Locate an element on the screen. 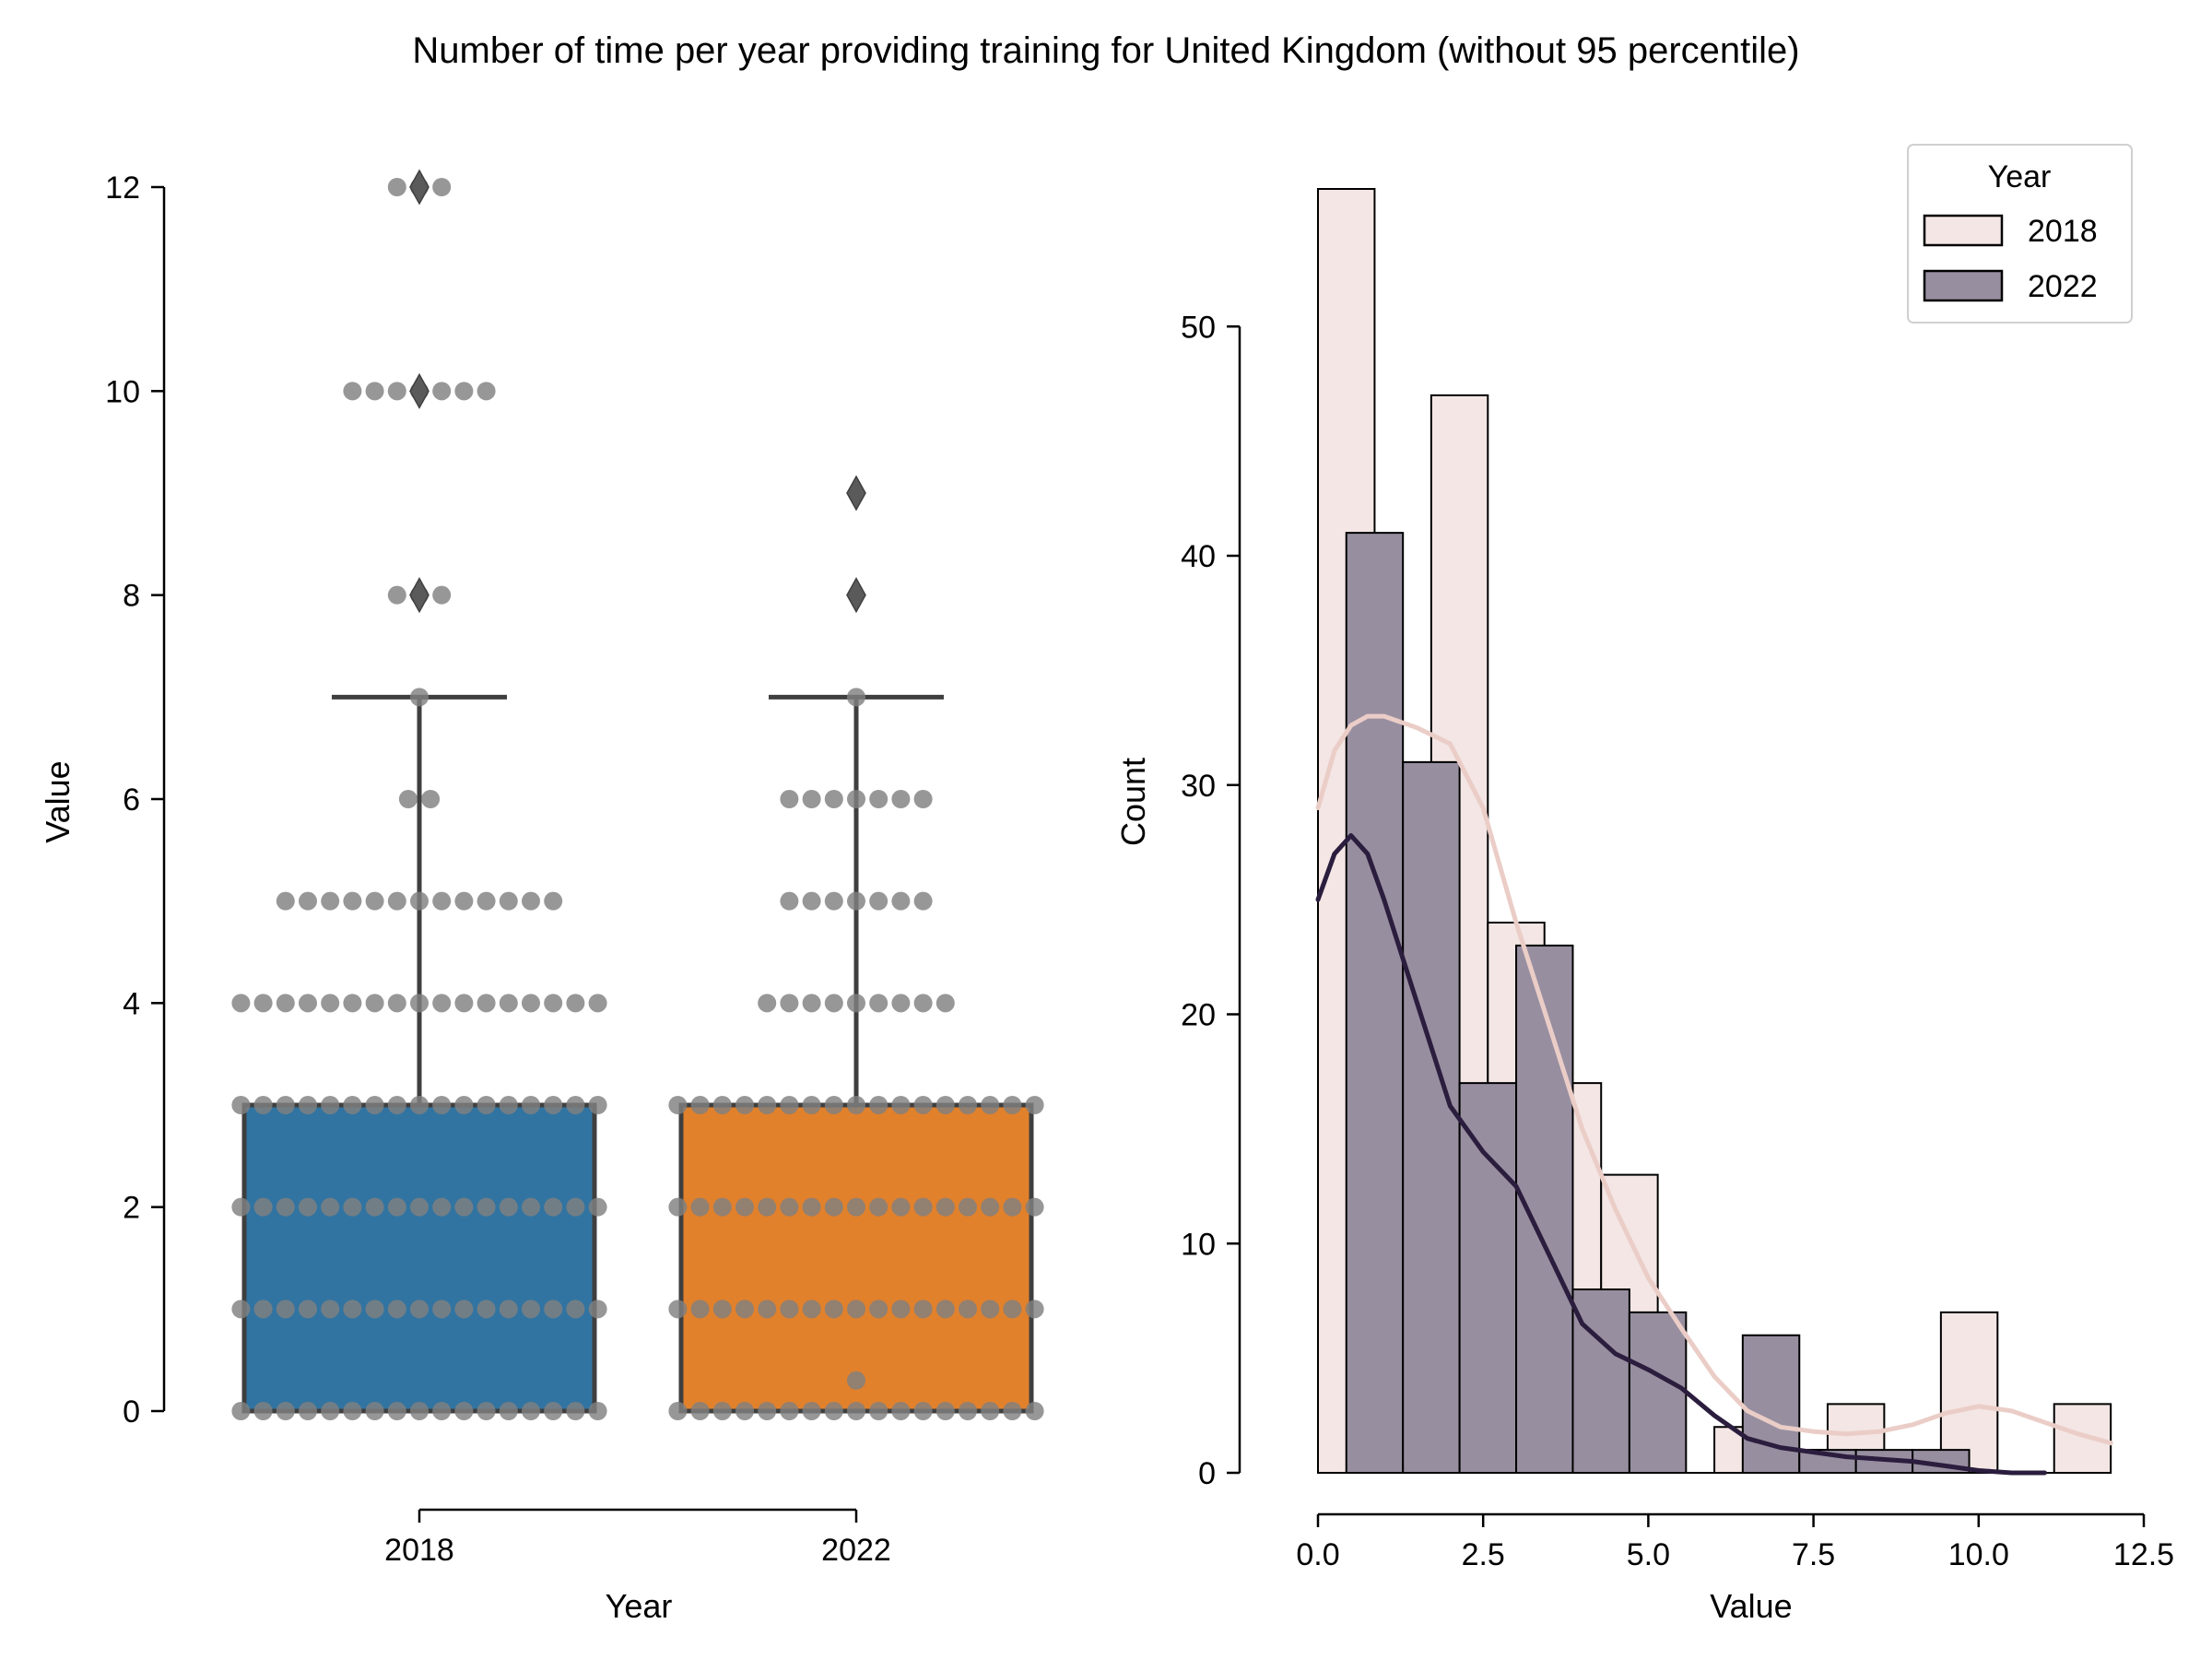 Image resolution: width=2212 pixels, height=1659 pixels. box-y-tick-label: 12 is located at coordinates (122, 188).